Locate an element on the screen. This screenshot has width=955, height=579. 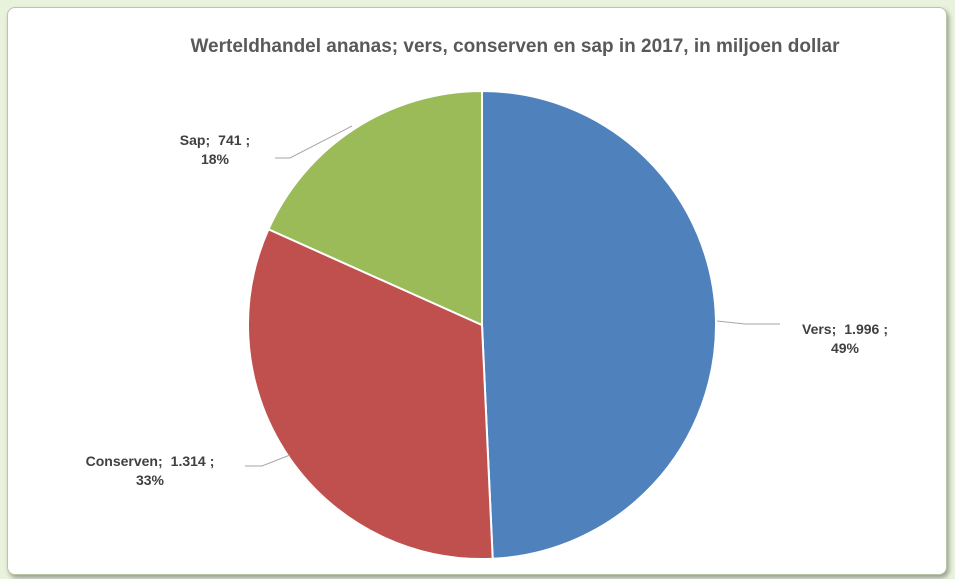
data-label: Vers; 1.996; 49% is located at coordinates (845, 338).